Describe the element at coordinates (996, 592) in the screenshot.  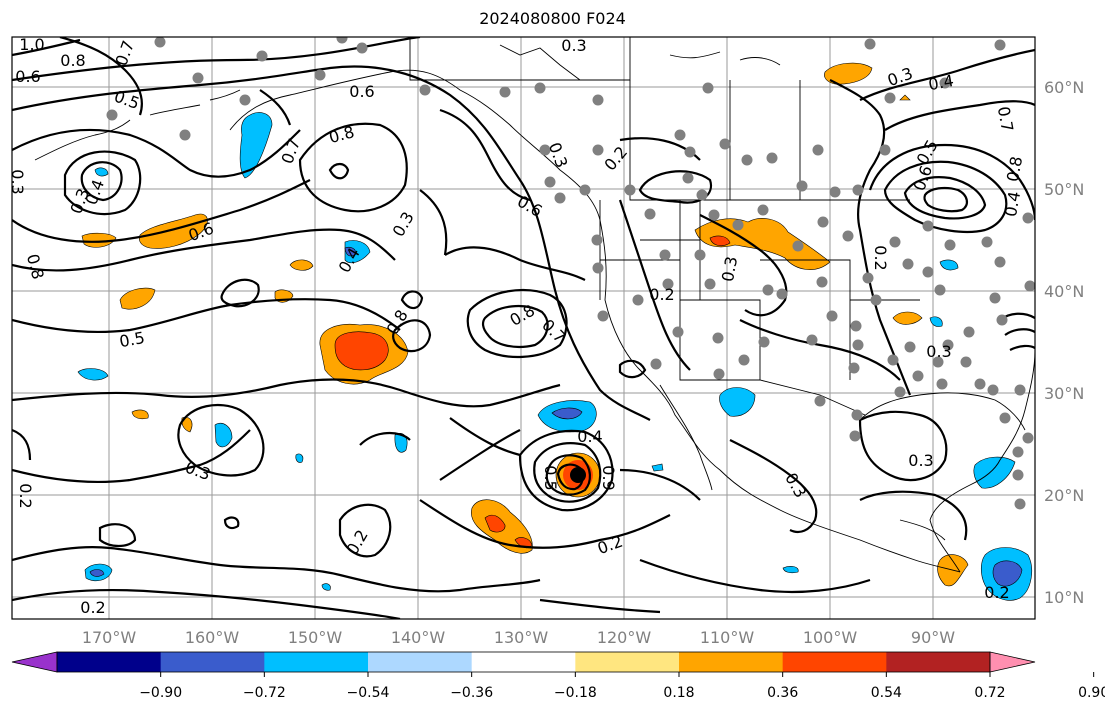
I see `contour-label-0-2-caribbean: 0.2` at that location.